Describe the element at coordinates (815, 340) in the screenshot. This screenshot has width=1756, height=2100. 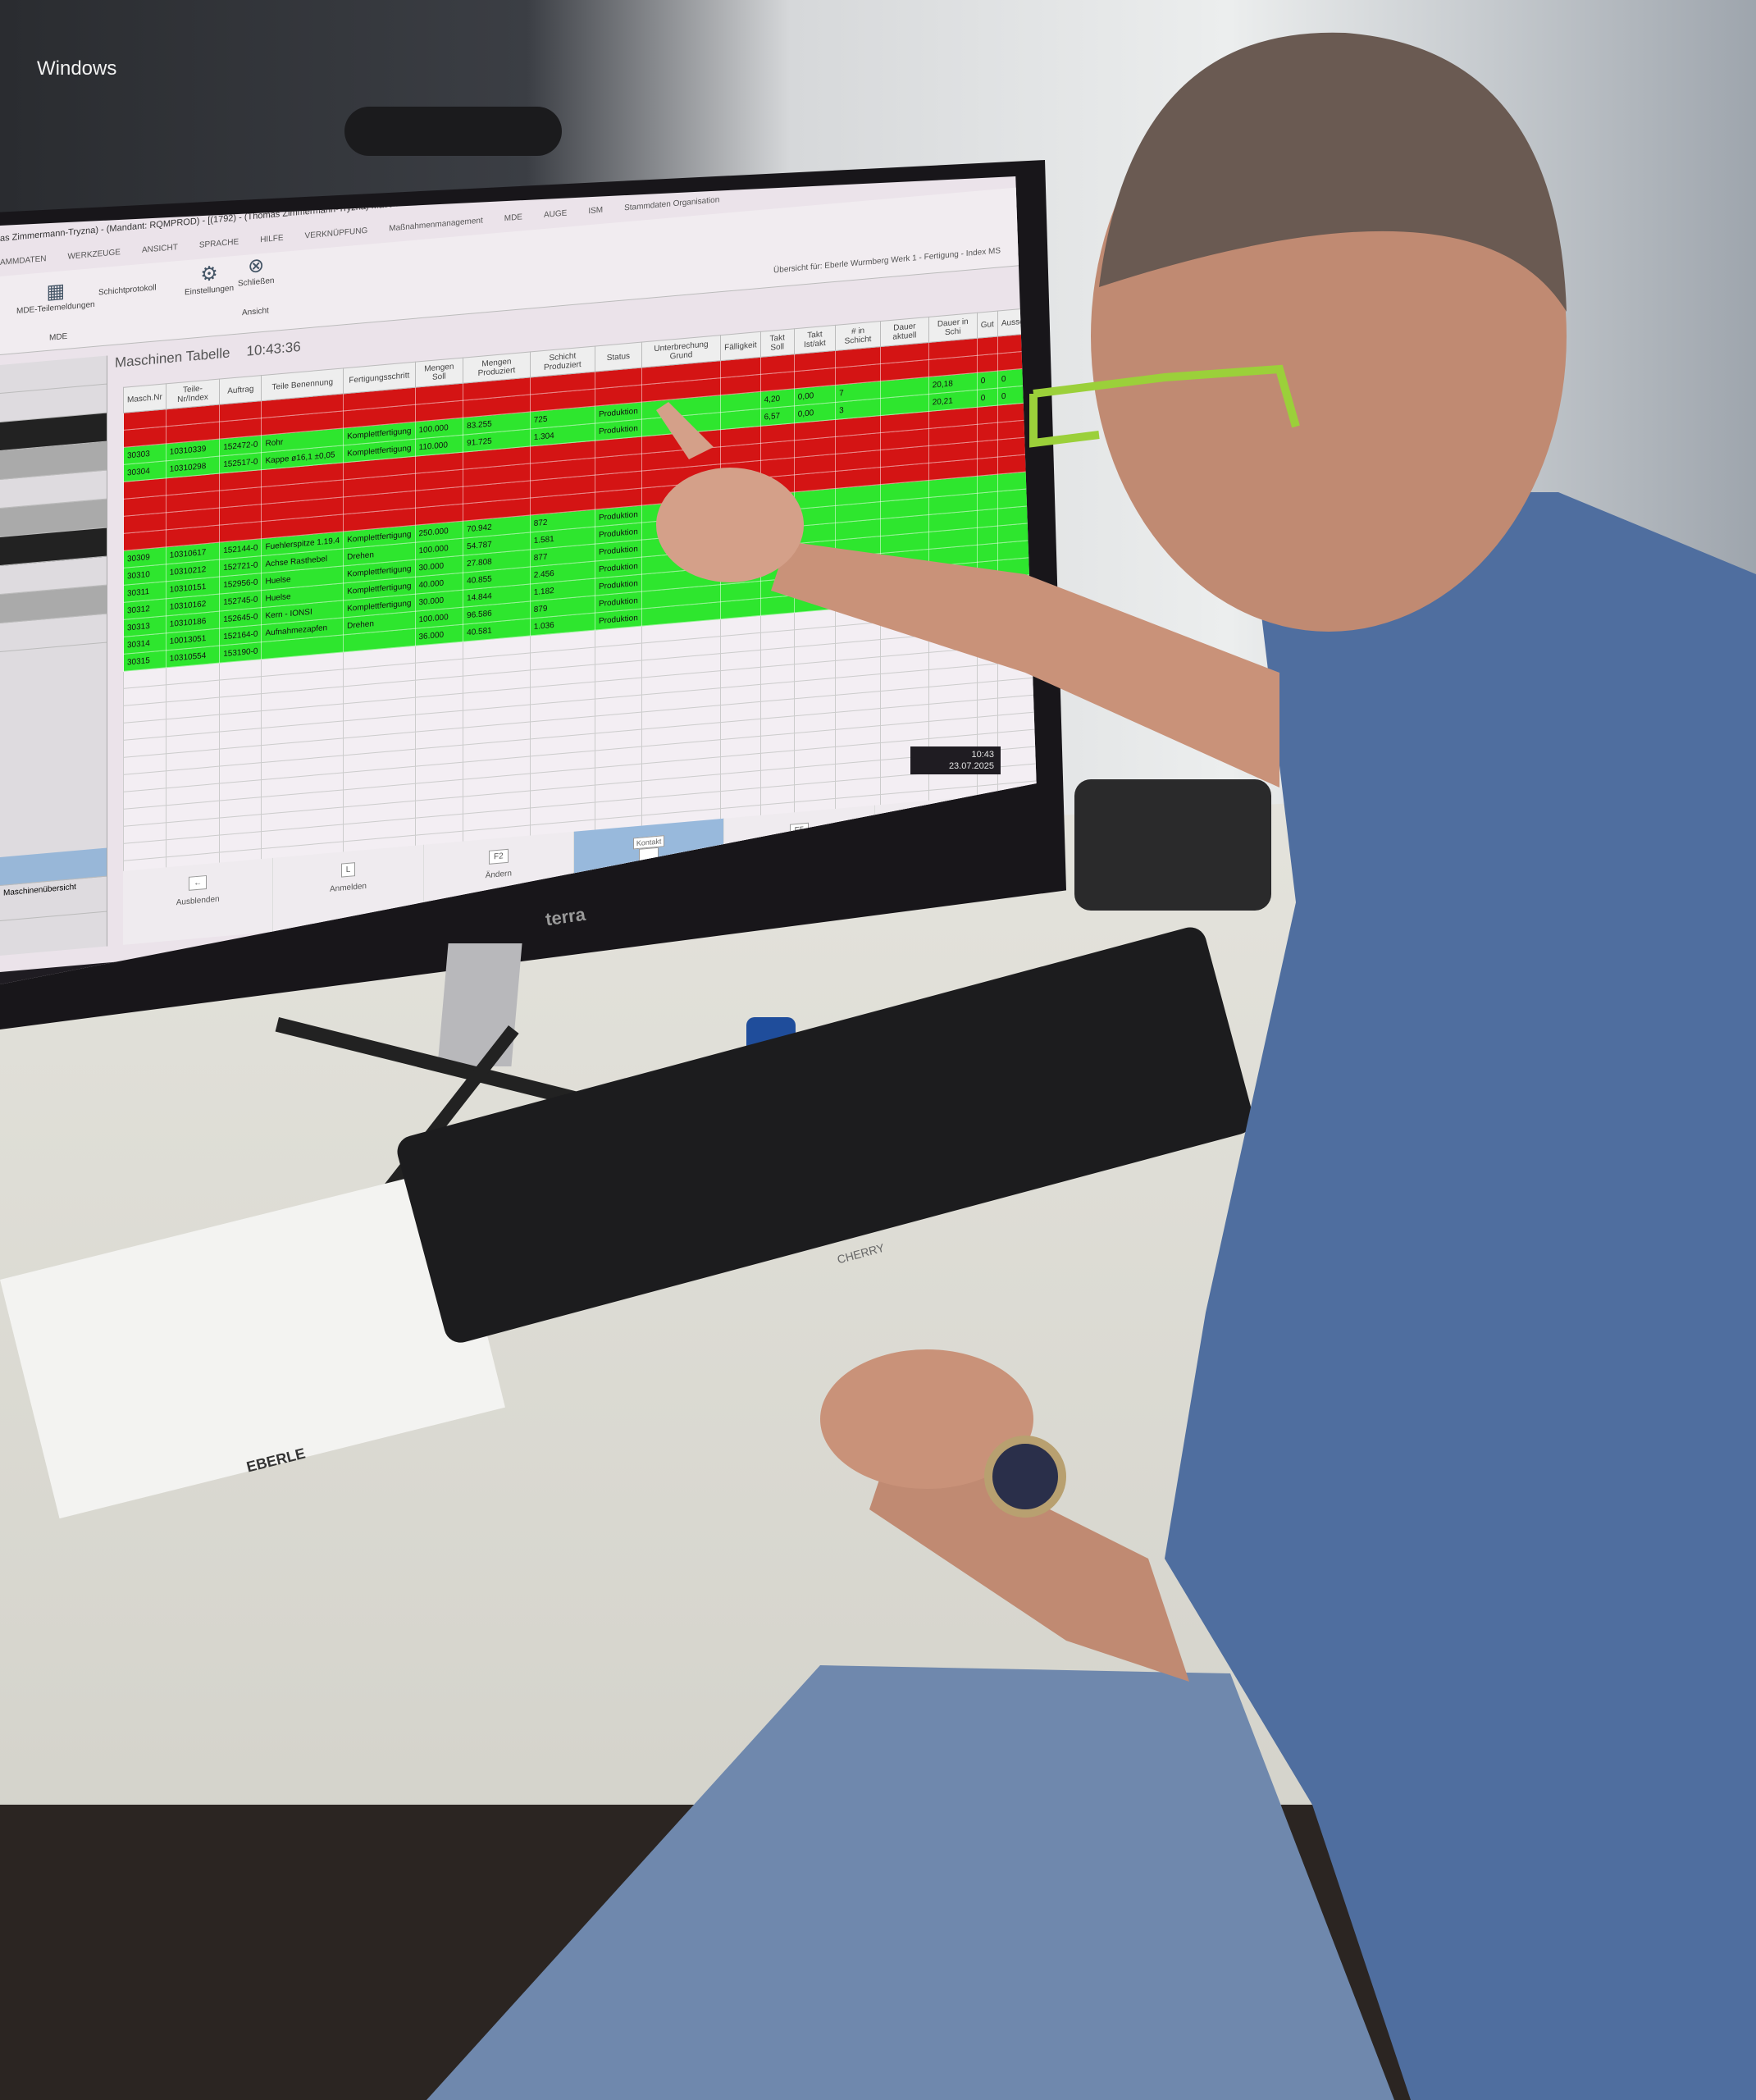
I see `column-header: Takt Ist/akt` at that location.